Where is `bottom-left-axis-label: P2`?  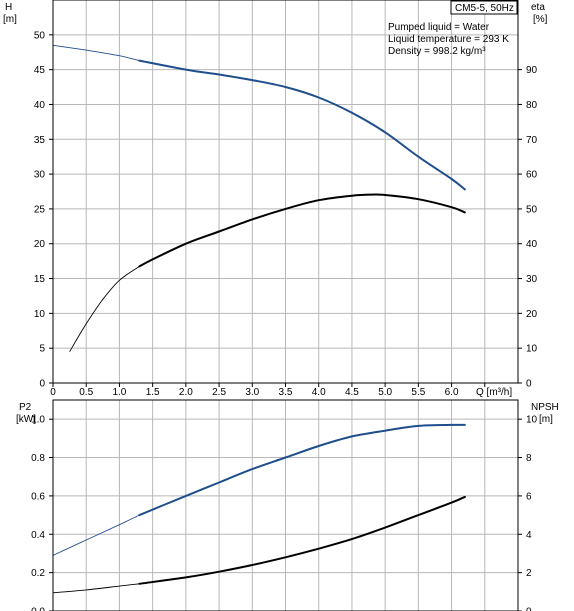 bottom-left-axis-label: P2 is located at coordinates (25, 407).